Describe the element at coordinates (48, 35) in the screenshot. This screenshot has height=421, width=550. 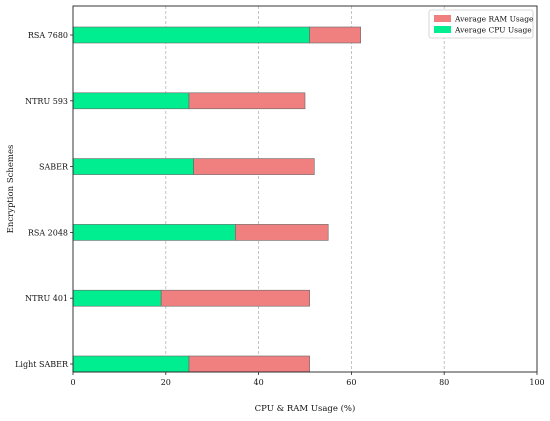
I see `y-tick-label: RSA 7680` at that location.